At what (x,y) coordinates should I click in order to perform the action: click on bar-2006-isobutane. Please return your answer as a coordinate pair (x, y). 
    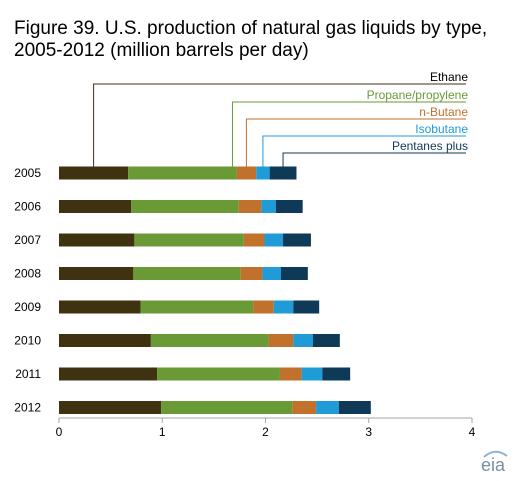
    Looking at the image, I should click on (268, 206).